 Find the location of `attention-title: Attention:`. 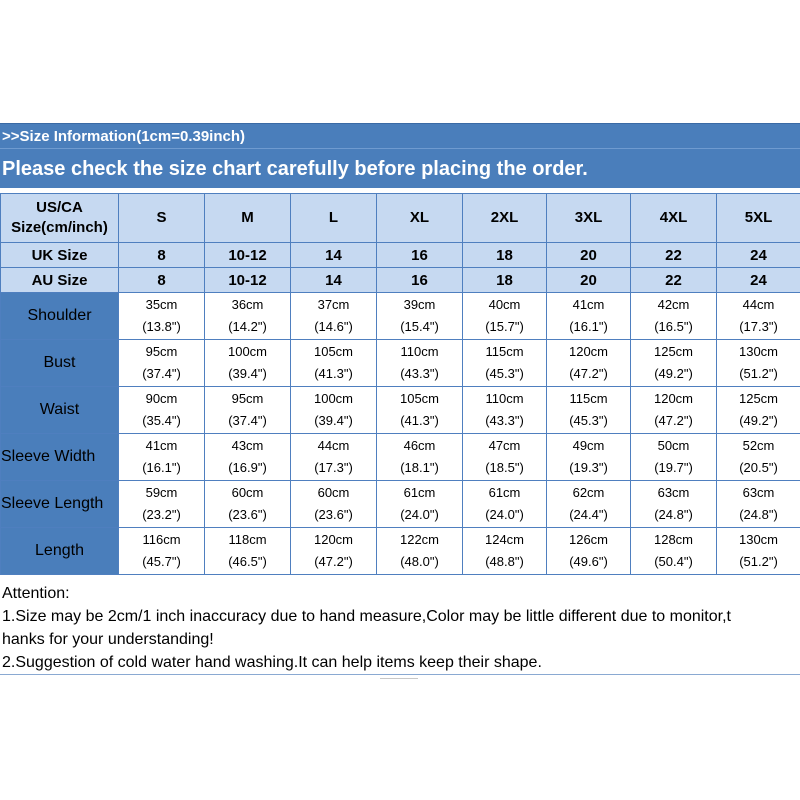

attention-title: Attention: is located at coordinates (36, 593).